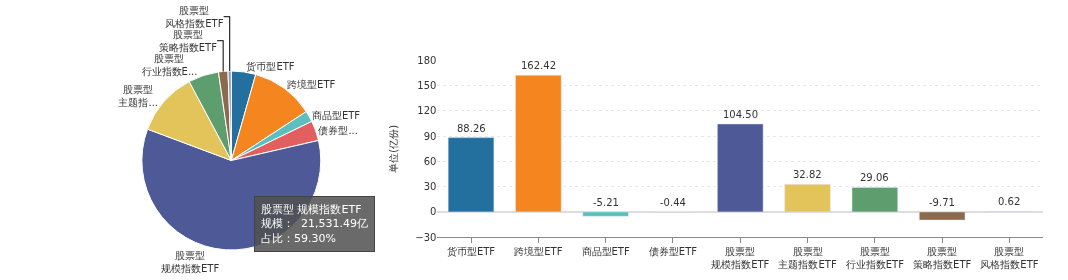  Describe the element at coordinates (673, 202) in the screenshot. I see `data-label: -0.44` at that location.